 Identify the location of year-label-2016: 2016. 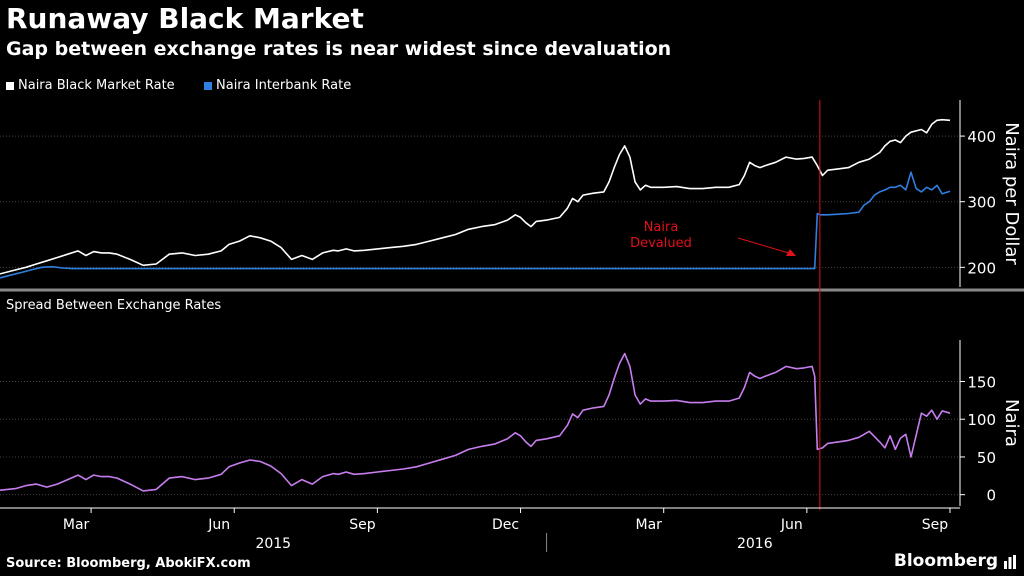
(755, 544).